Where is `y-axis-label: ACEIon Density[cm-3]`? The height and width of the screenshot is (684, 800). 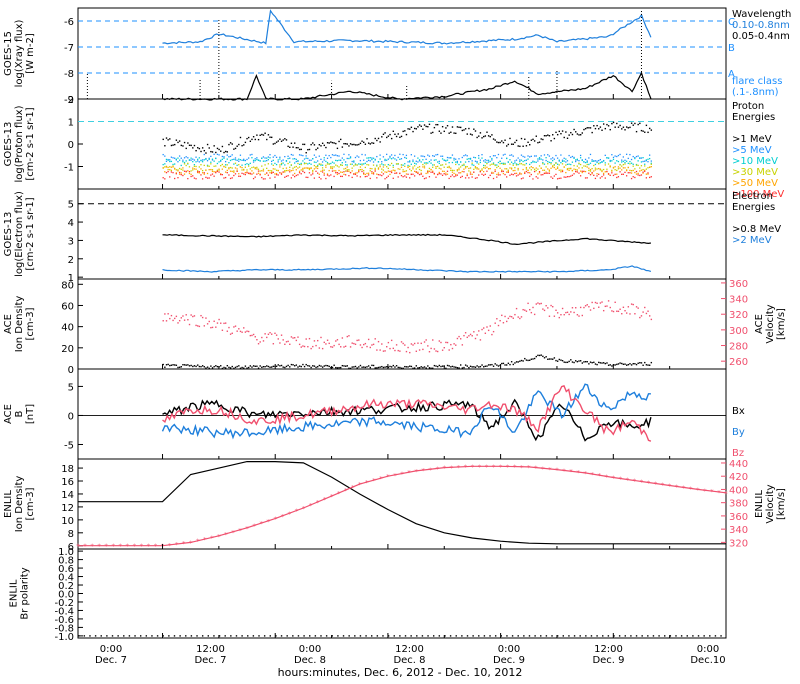 y-axis-label: ACEIon Density[cm-3] is located at coordinates (19, 324).